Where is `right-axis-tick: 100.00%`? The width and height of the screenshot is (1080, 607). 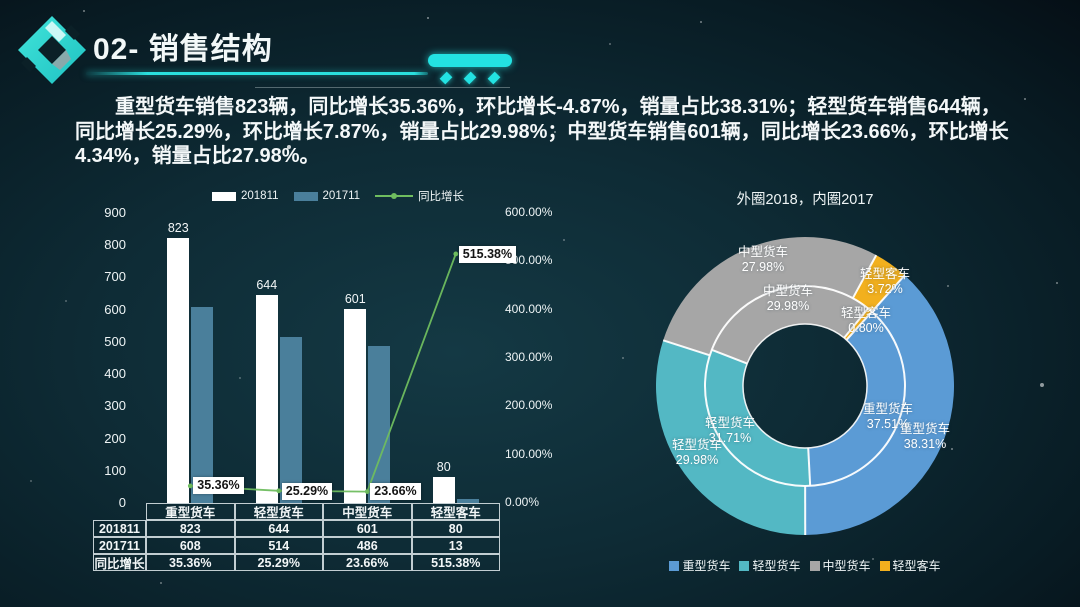
right-axis-tick: 100.00% is located at coordinates (529, 453).